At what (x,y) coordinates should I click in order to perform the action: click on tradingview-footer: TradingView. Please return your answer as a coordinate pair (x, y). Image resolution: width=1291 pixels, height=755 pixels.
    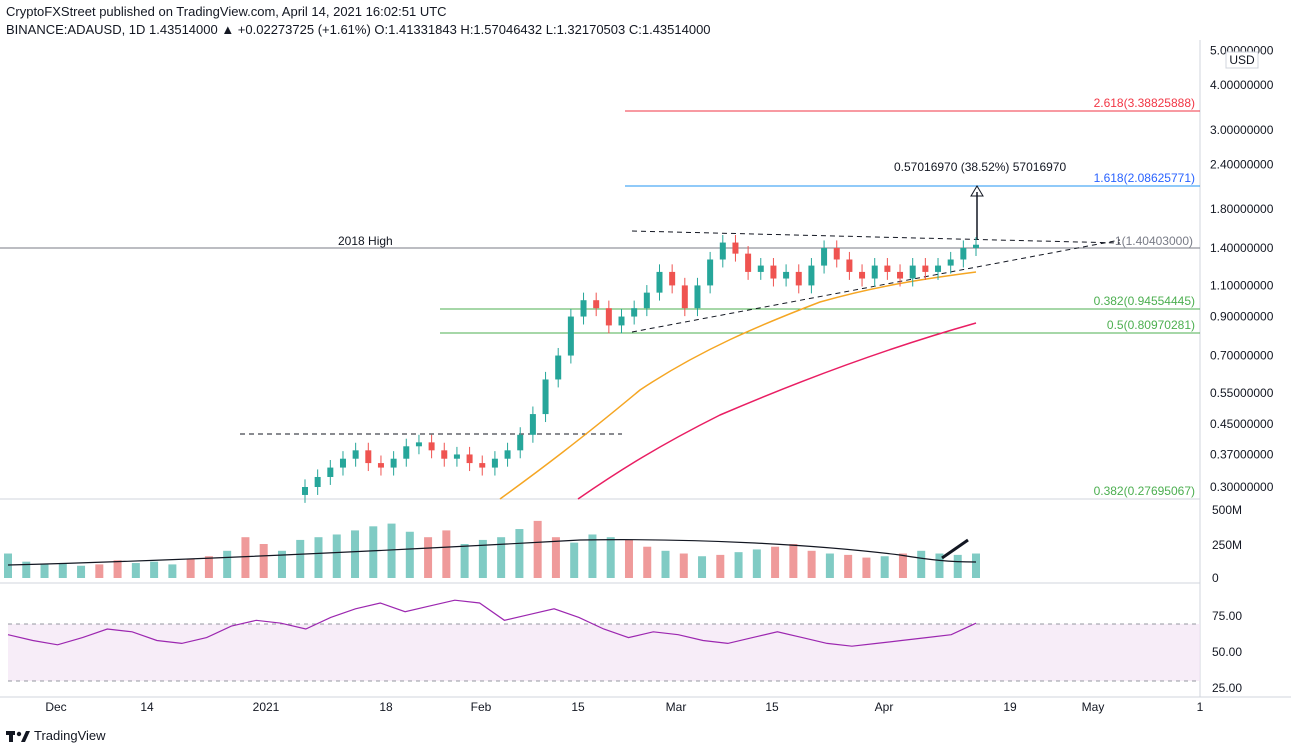
    Looking at the image, I should click on (56, 735).